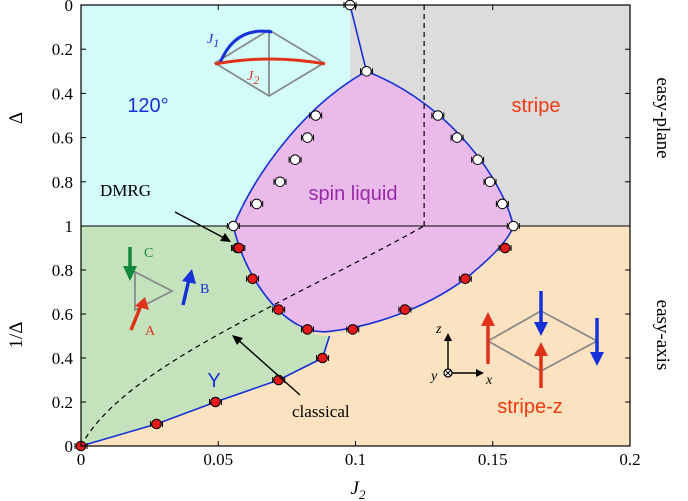 This screenshot has height=501, width=688. What do you see at coordinates (493, 459) in the screenshot?
I see `x-tick-label: 0.15` at bounding box center [493, 459].